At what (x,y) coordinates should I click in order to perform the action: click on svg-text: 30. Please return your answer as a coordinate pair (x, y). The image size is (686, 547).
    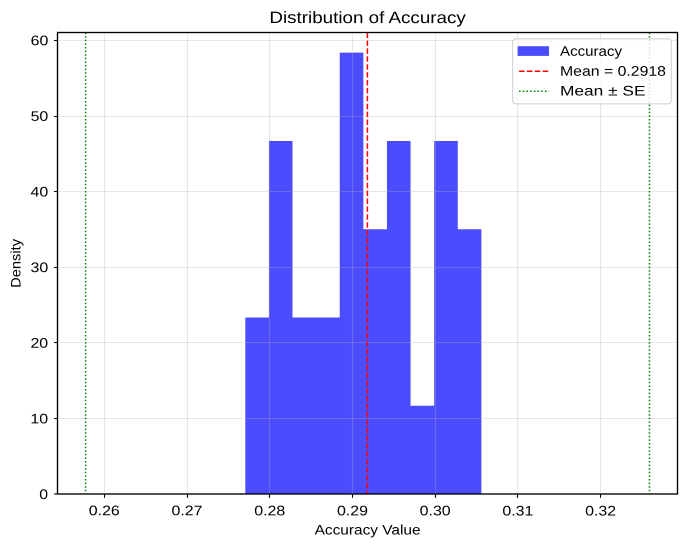
    Looking at the image, I should click on (39, 267).